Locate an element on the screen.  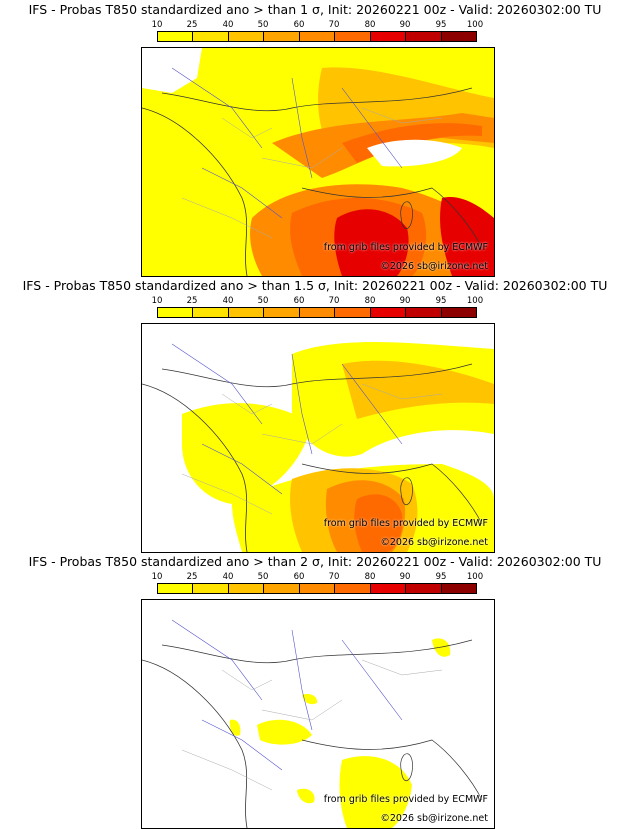
probability-field-10-small is located at coordinates (310, 699).